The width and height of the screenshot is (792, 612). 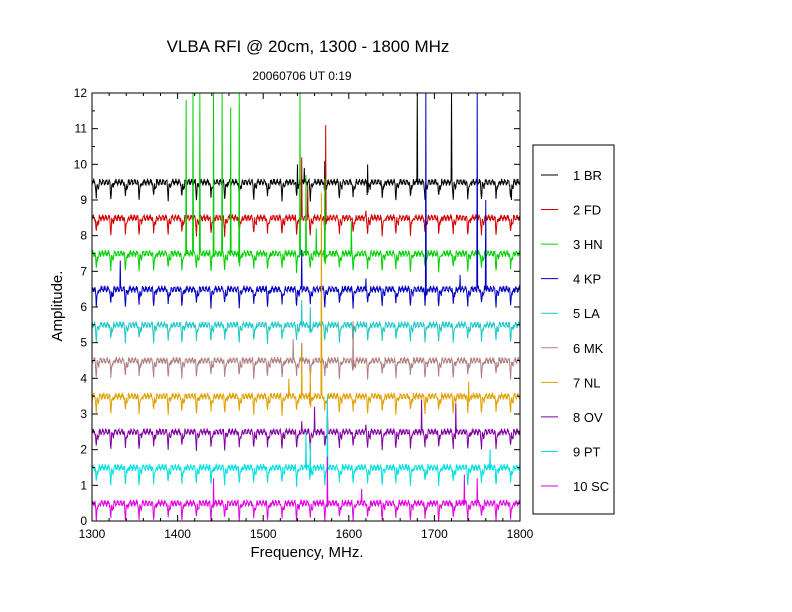 What do you see at coordinates (92, 534) in the screenshot?
I see `x-tick-label: 1300` at bounding box center [92, 534].